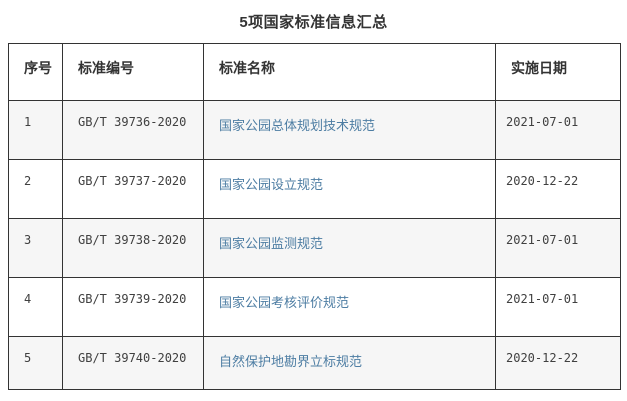 The width and height of the screenshot is (627, 401). What do you see at coordinates (35, 189) in the screenshot?
I see `cell-index: 2` at bounding box center [35, 189].